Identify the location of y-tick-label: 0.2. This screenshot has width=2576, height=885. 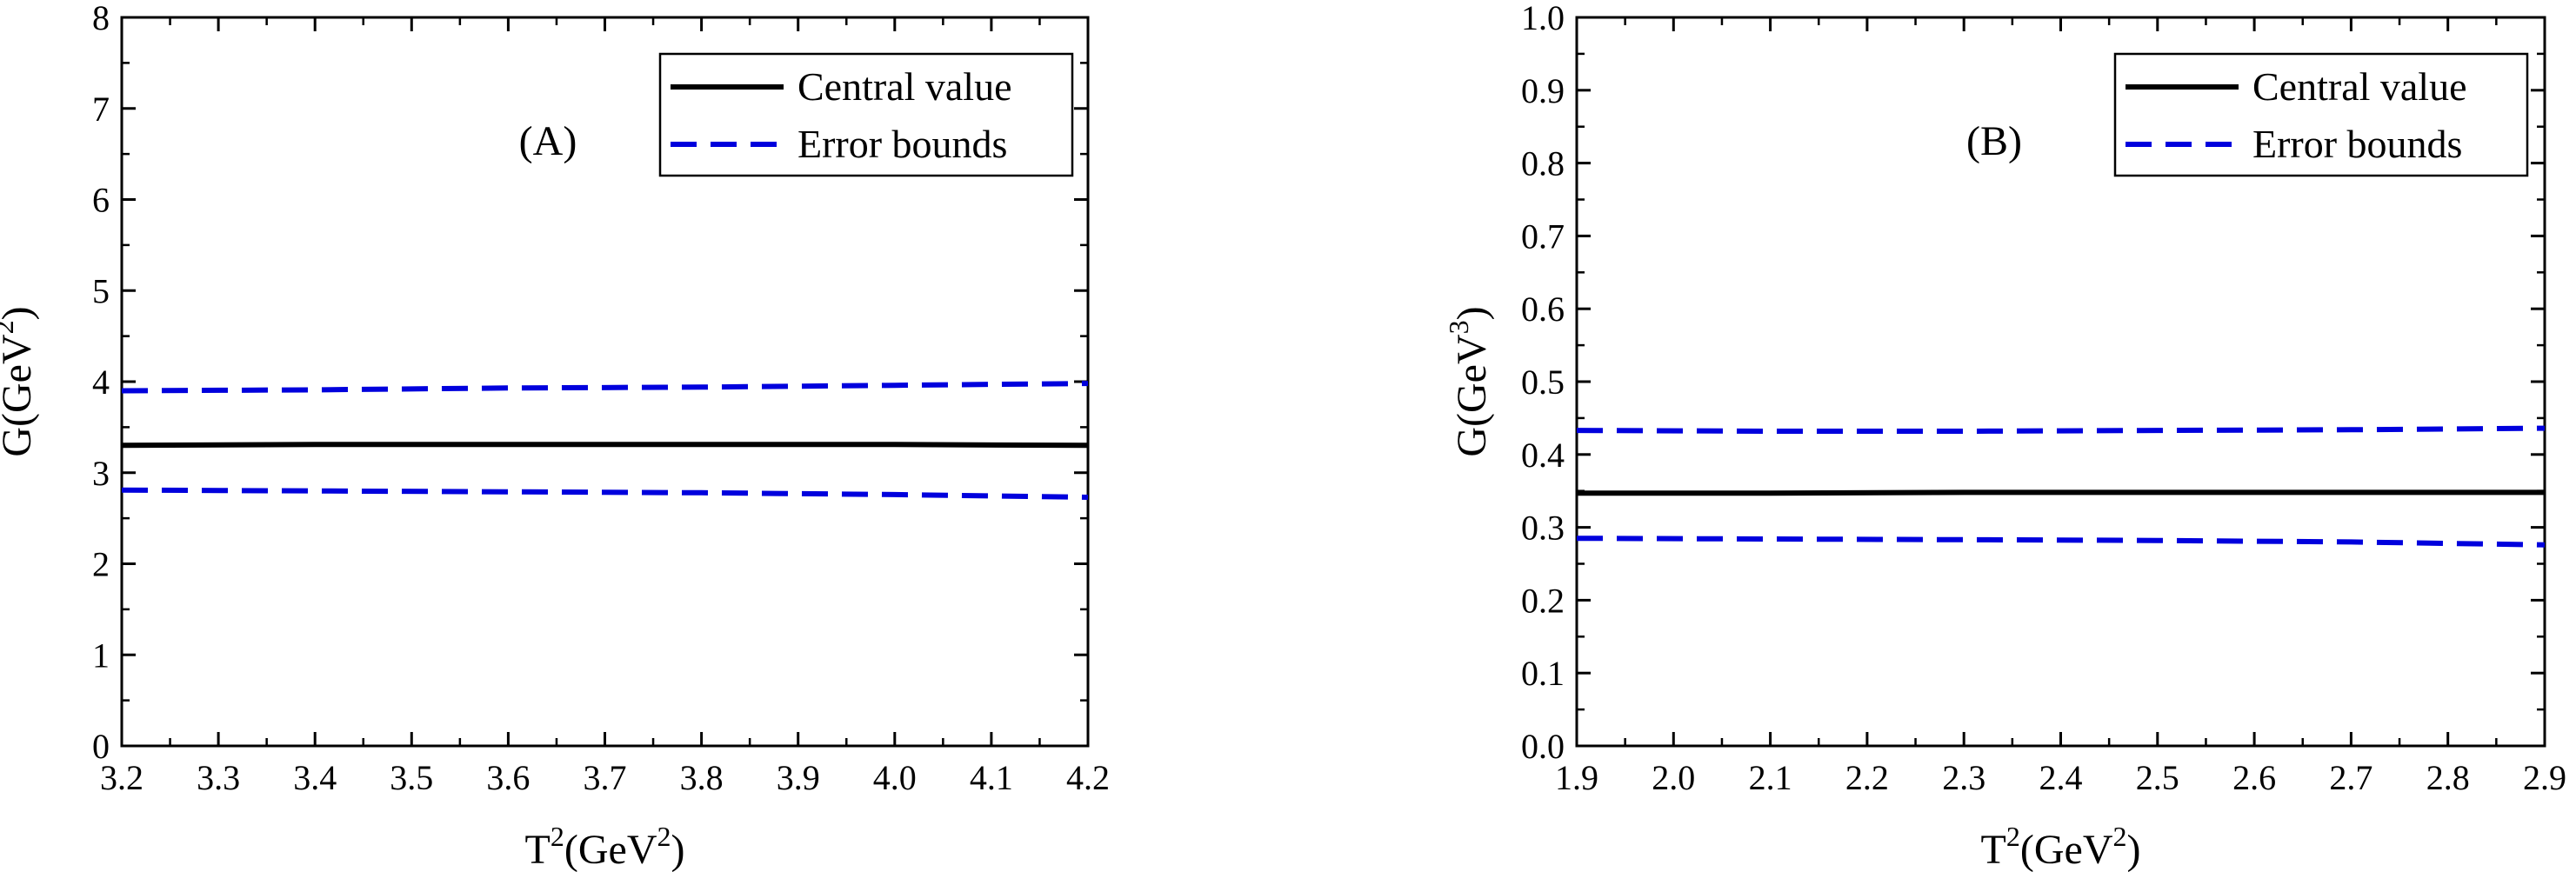
(1543, 600).